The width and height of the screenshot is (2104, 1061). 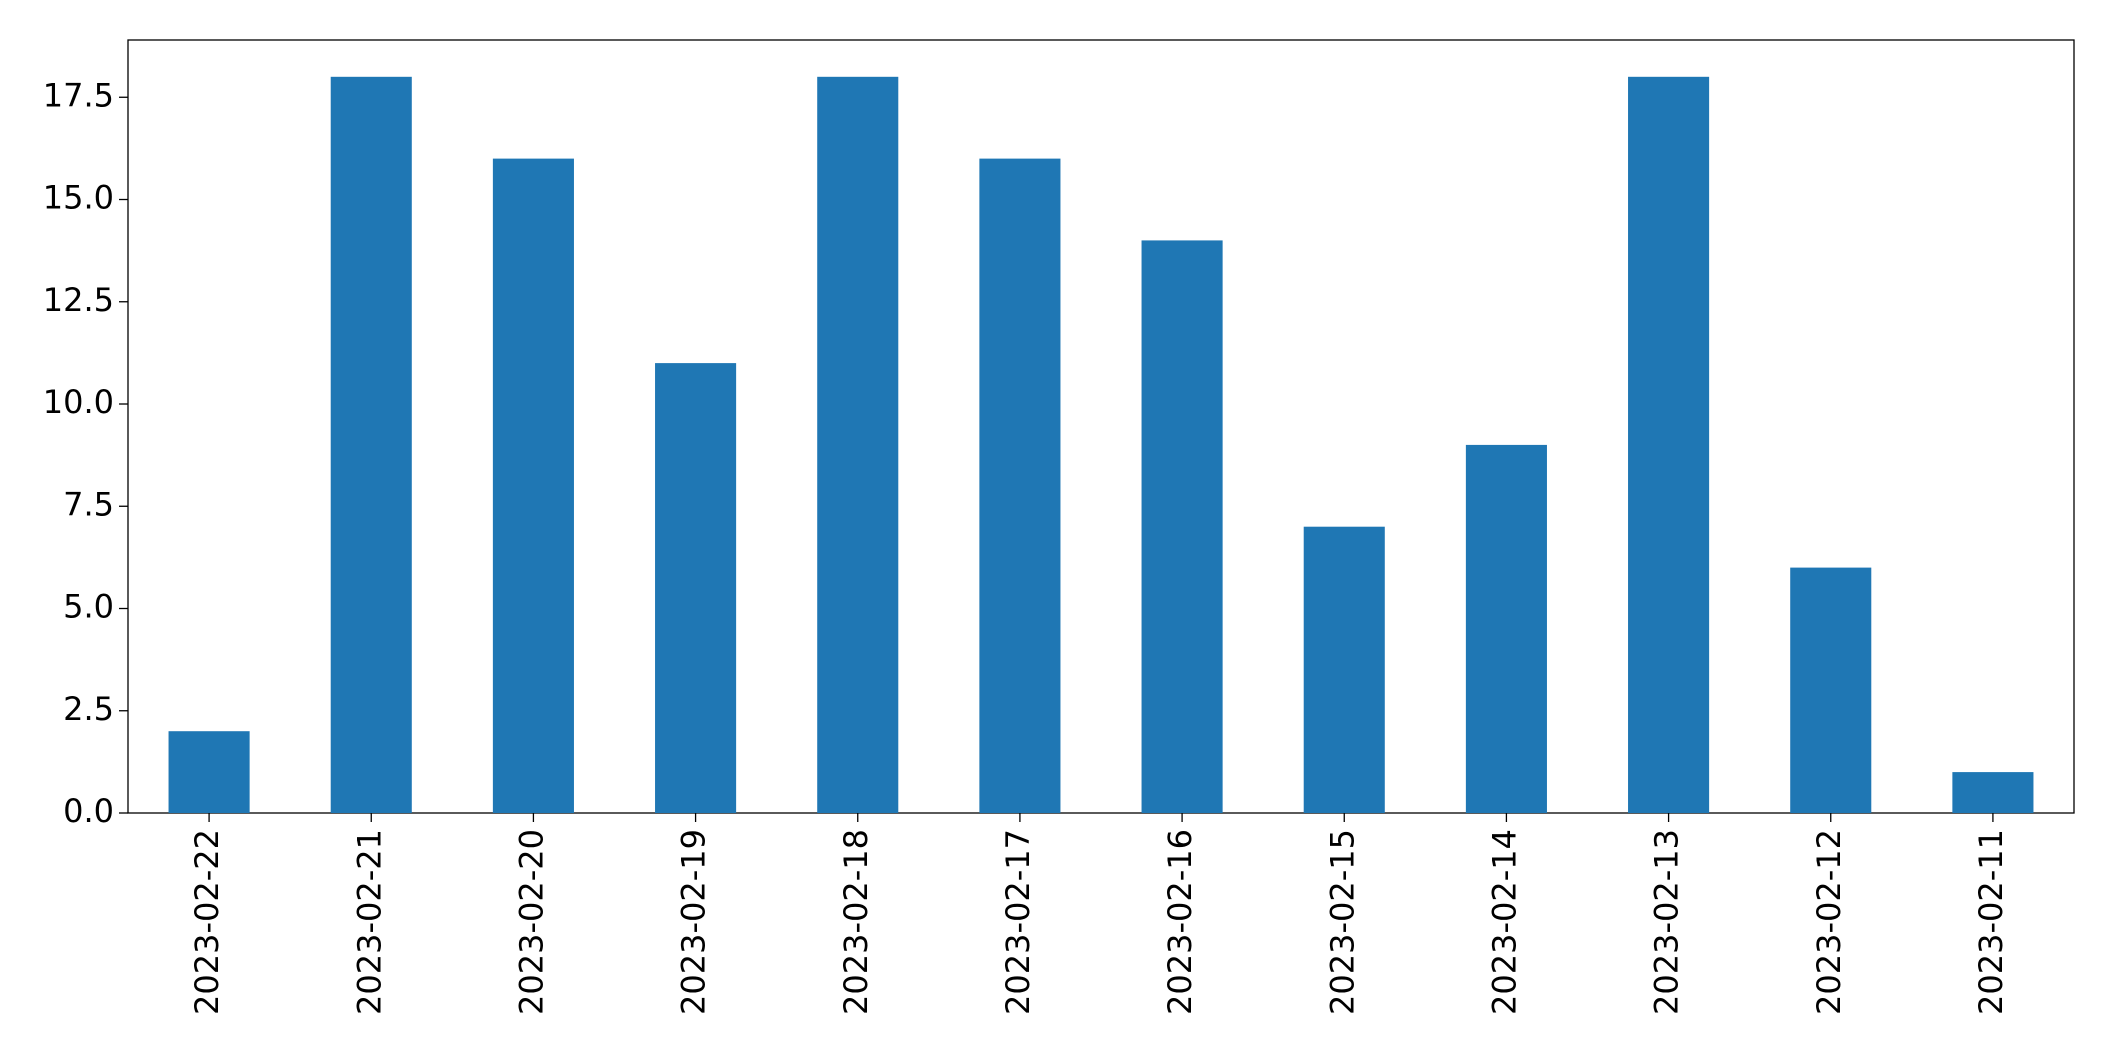 I want to click on x-tick-label: 2023-02-20, so click(x=531, y=922).